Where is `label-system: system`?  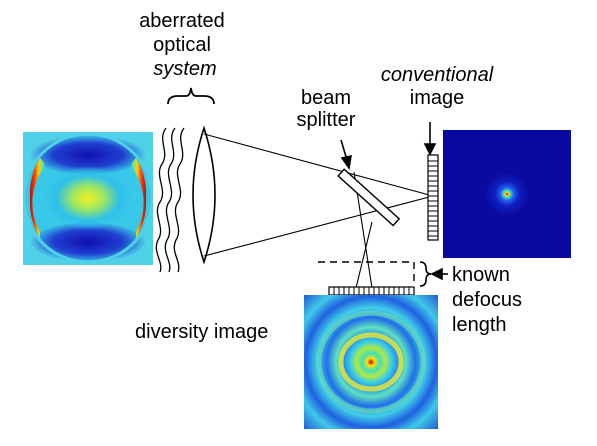 label-system: system is located at coordinates (184, 69).